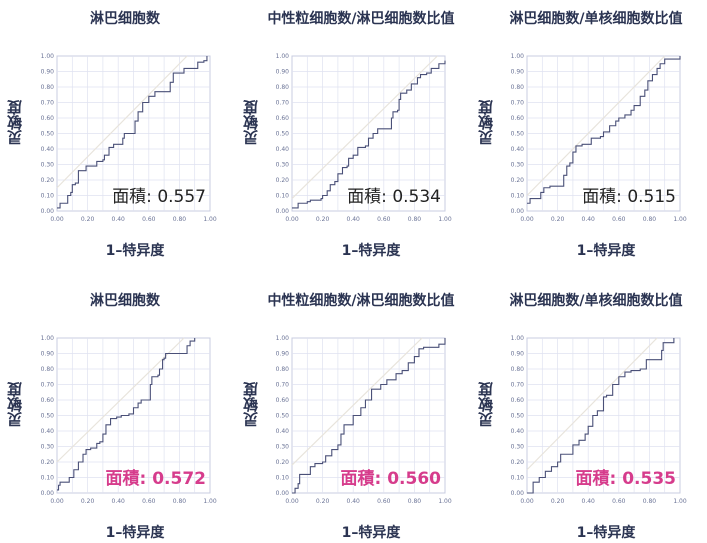 This screenshot has height=543, width=707. What do you see at coordinates (159, 197) in the screenshot?
I see `auc-annotation: 面積: 0.557` at bounding box center [159, 197].